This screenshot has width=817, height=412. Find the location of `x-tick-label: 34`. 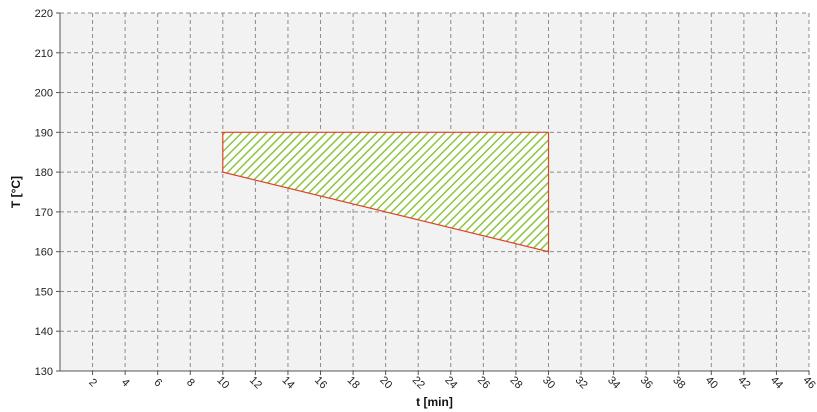

x-tick-label: 34 is located at coordinates (613, 382).